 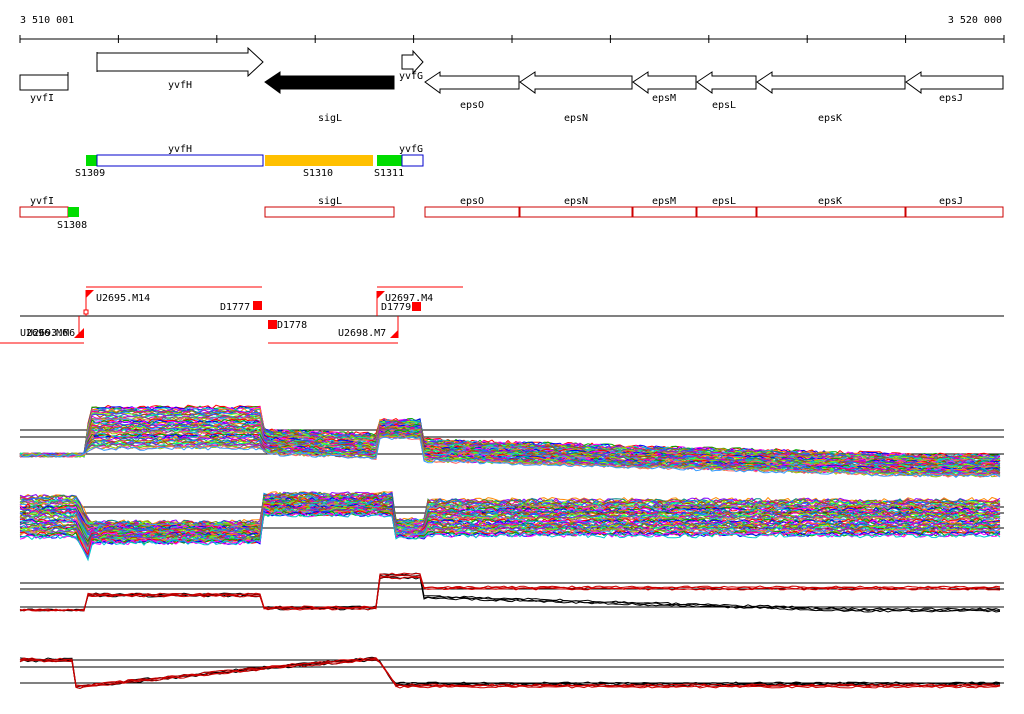 What do you see at coordinates (664, 98) in the screenshot?
I see `gene-label-epsM: epsM` at bounding box center [664, 98].